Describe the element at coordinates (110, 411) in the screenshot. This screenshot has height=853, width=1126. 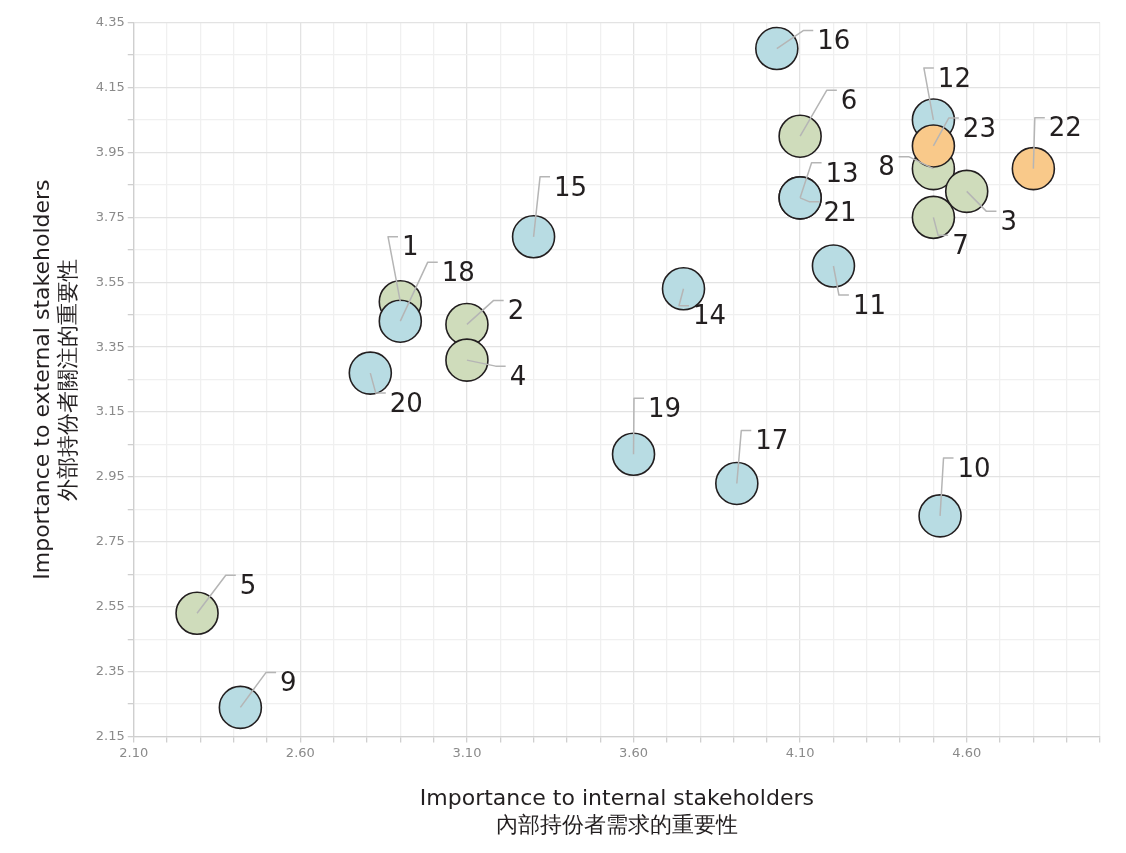
I see `y-tick-label: 3.15` at that location.